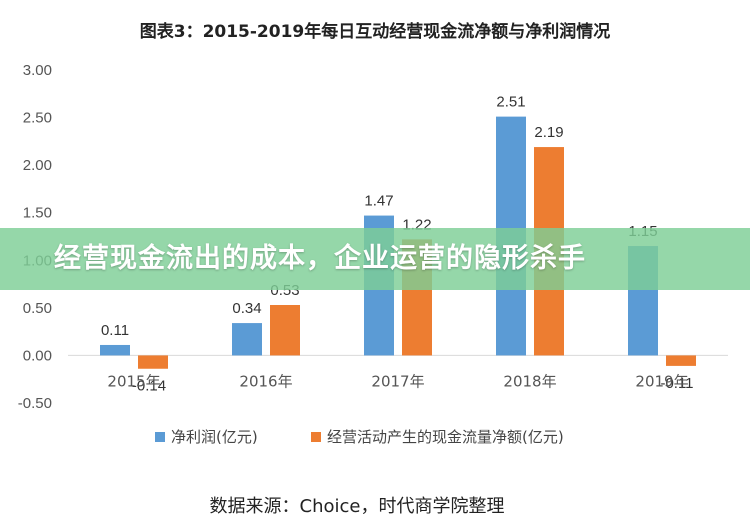 The height and width of the screenshot is (519, 750). Describe the element at coordinates (548, 132) in the screenshot. I see `data-label-series2-3: 2.19` at that location.